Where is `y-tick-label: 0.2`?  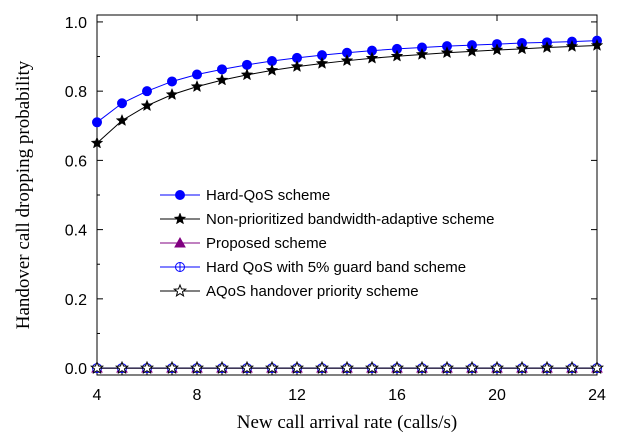
y-tick-label: 0.2 is located at coordinates (76, 300).